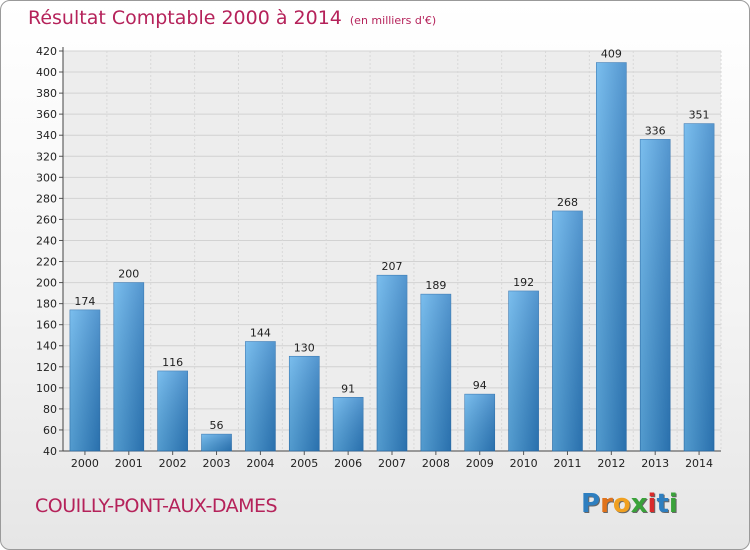 The height and width of the screenshot is (550, 750). Describe the element at coordinates (480, 463) in the screenshot. I see `x-tick-label: 2009` at that location.